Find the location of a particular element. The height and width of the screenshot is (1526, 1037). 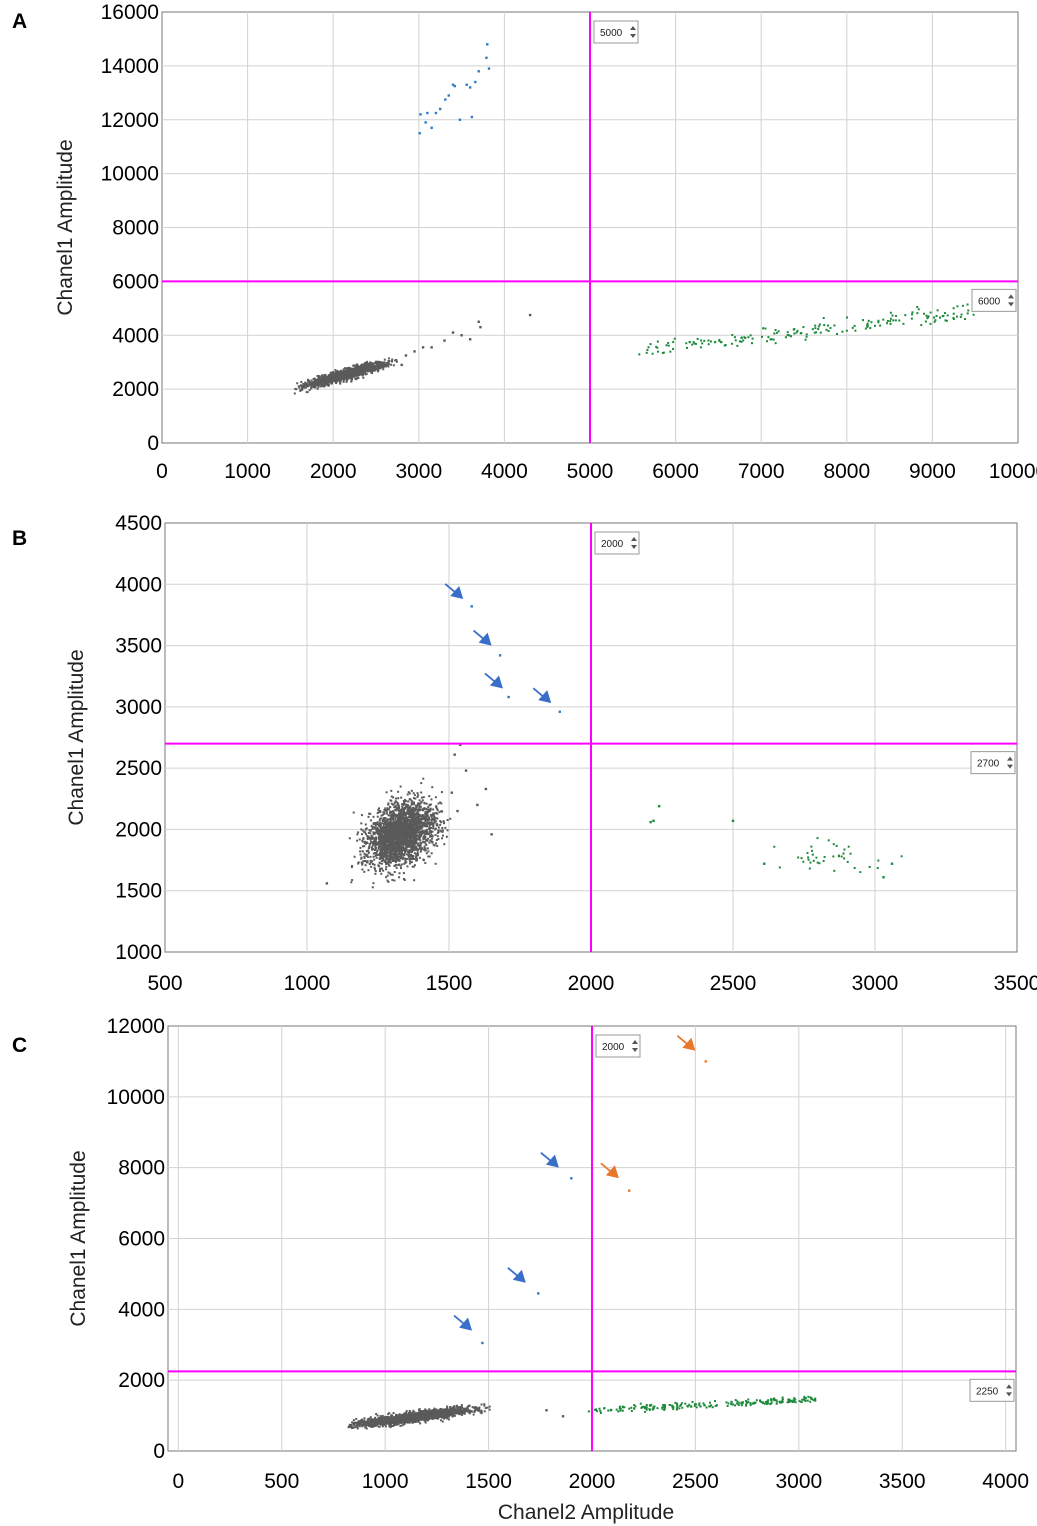

panel-a-x-threshold-spinbox-down-icon is located at coordinates (633, 36).